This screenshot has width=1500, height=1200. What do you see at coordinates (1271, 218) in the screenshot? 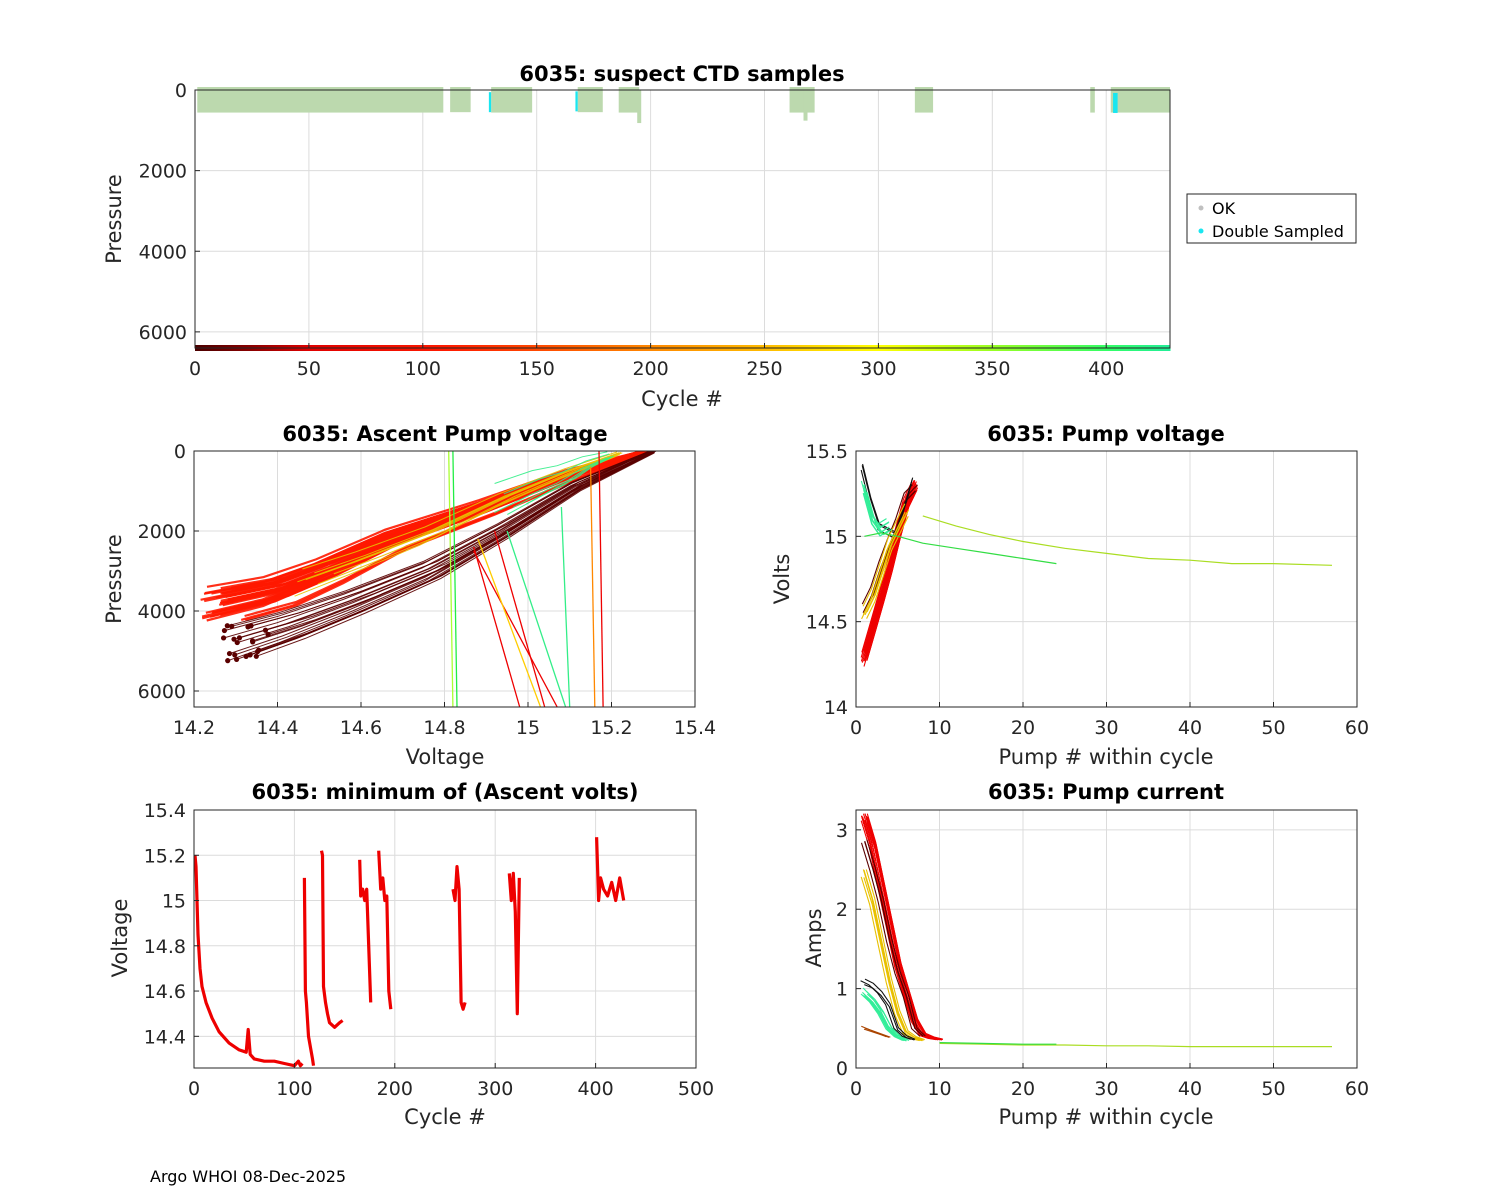
I see `ctd-legend: OK Double Sampled` at bounding box center [1271, 218].